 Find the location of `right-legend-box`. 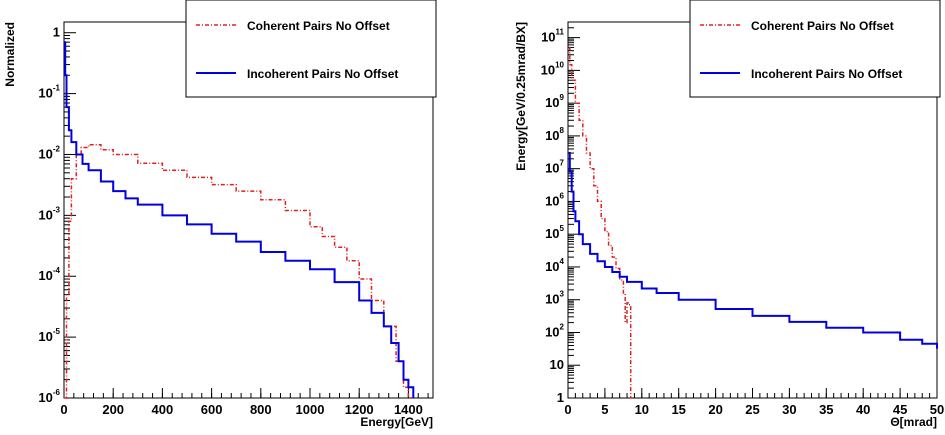

right-legend-box is located at coordinates (815, 49).